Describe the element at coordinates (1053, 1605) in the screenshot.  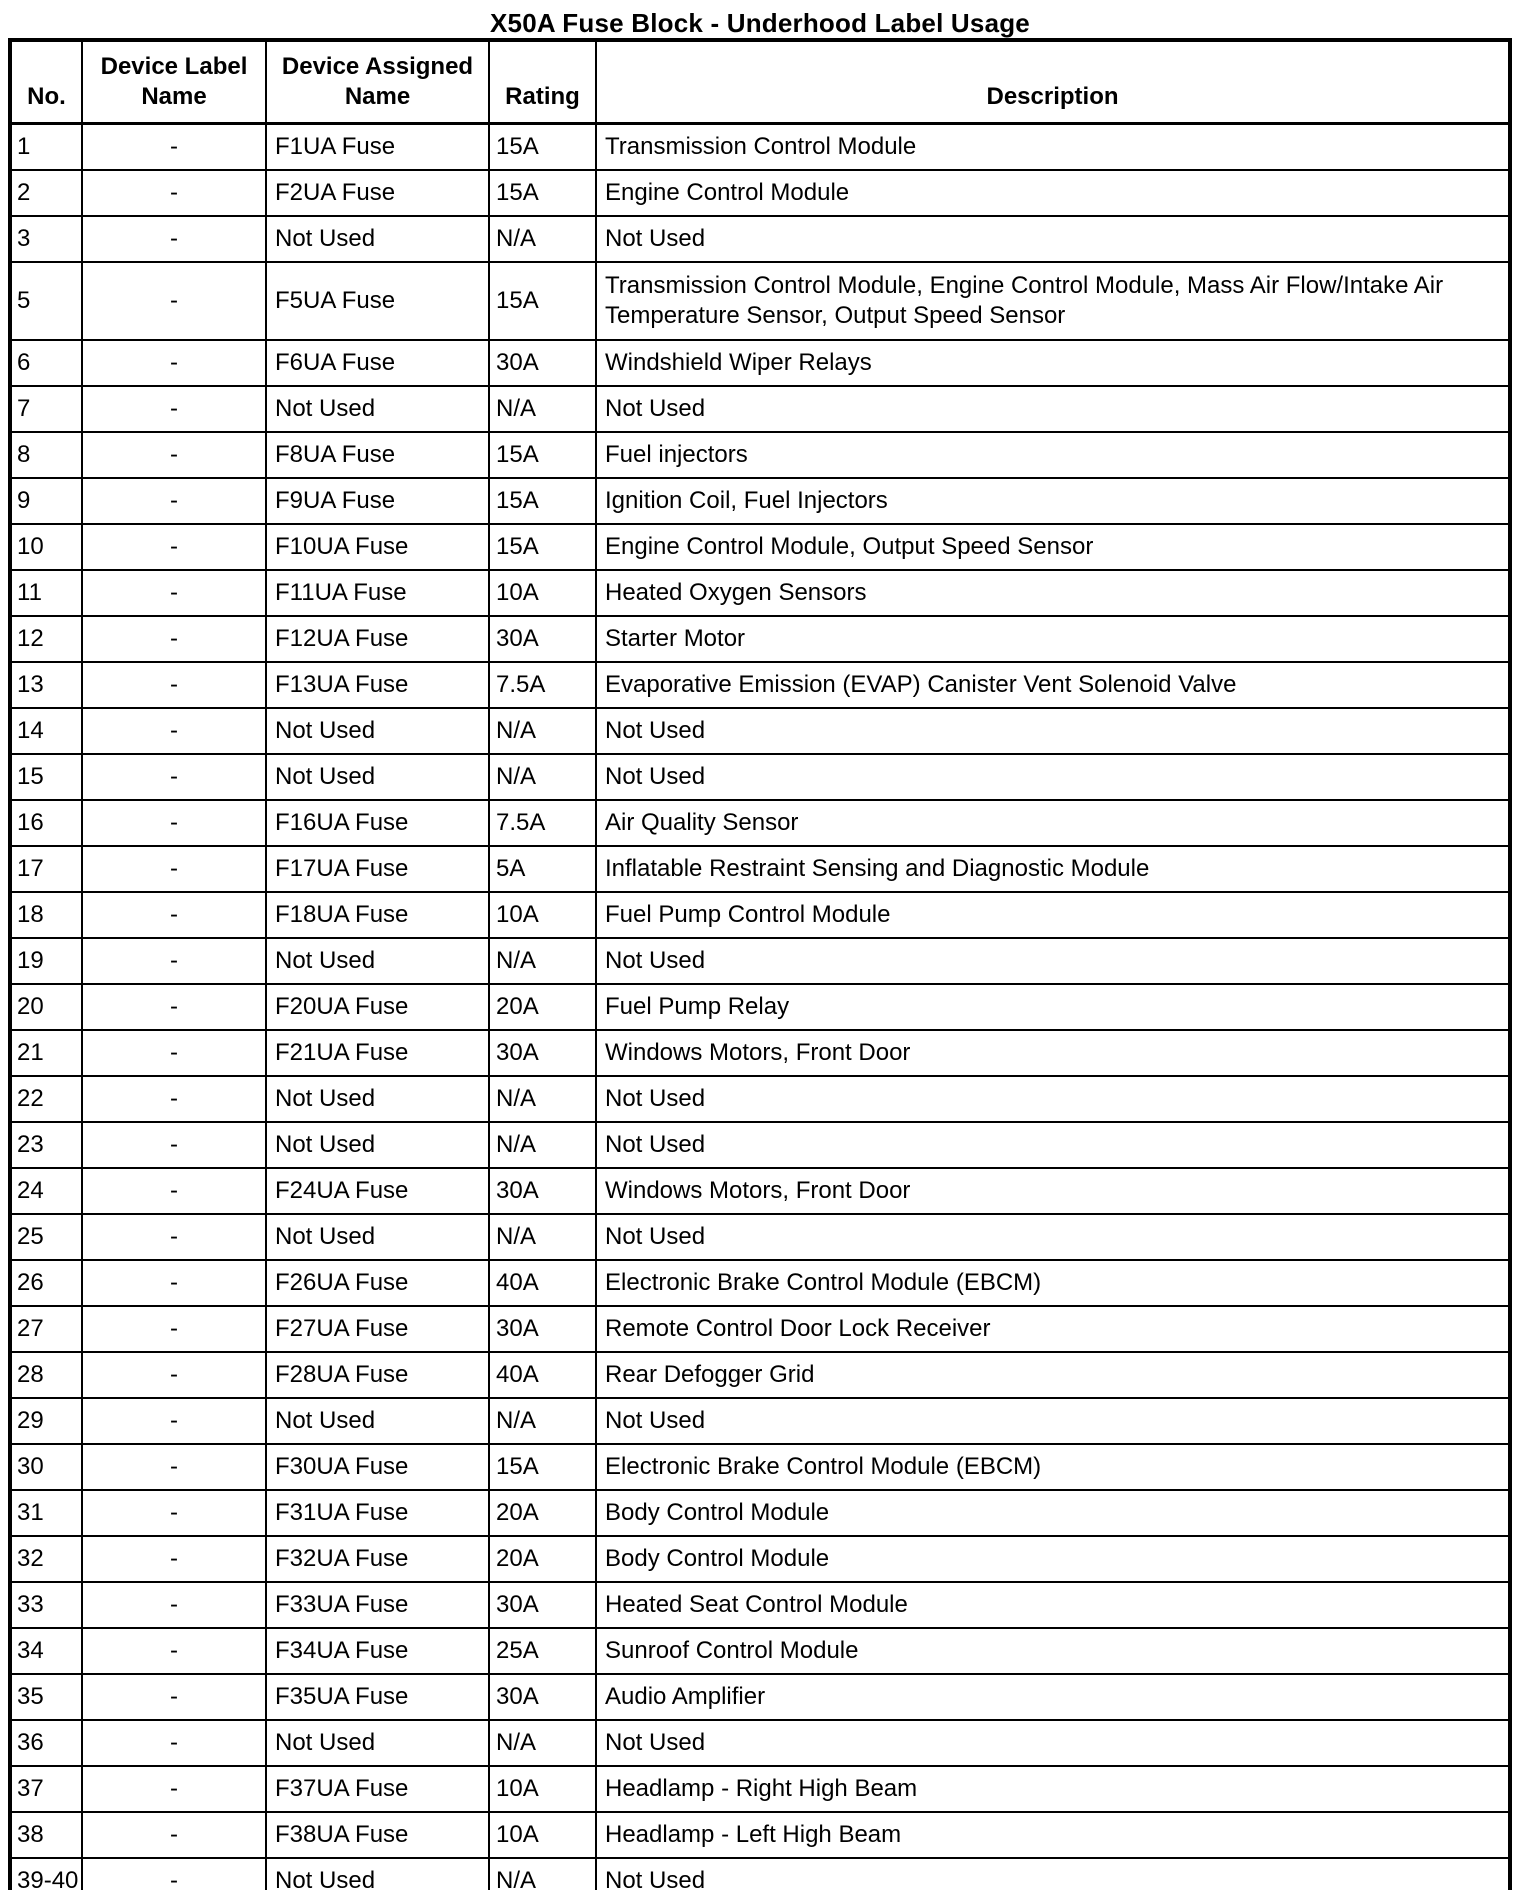
I see `cell-description: Heated Seat Control Module` at that location.